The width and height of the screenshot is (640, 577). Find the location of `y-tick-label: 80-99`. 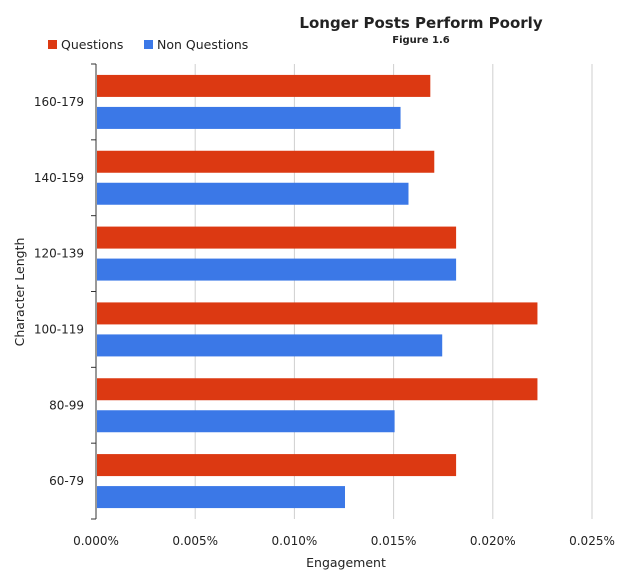

y-tick-label: 80-99 is located at coordinates (66, 405).